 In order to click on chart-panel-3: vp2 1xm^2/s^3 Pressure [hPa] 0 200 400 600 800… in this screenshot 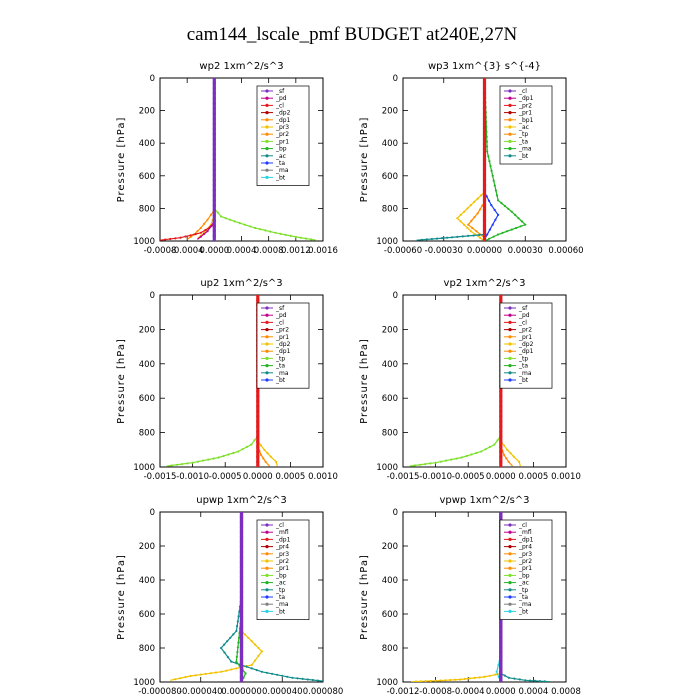, I will do `click(470, 380)`.